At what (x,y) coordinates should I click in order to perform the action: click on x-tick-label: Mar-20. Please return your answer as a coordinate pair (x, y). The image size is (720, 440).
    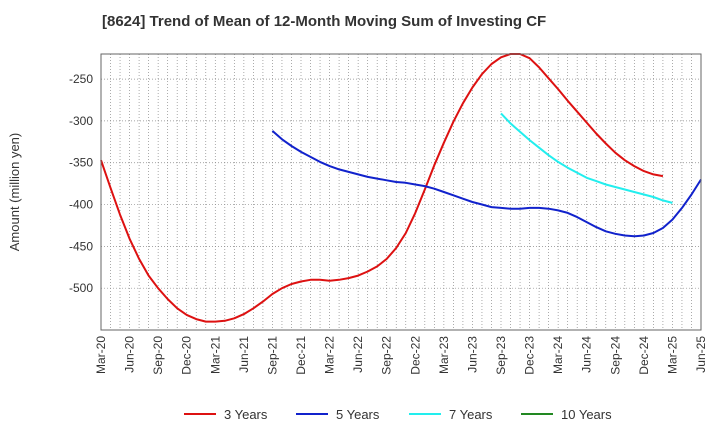
    Looking at the image, I should click on (101, 355).